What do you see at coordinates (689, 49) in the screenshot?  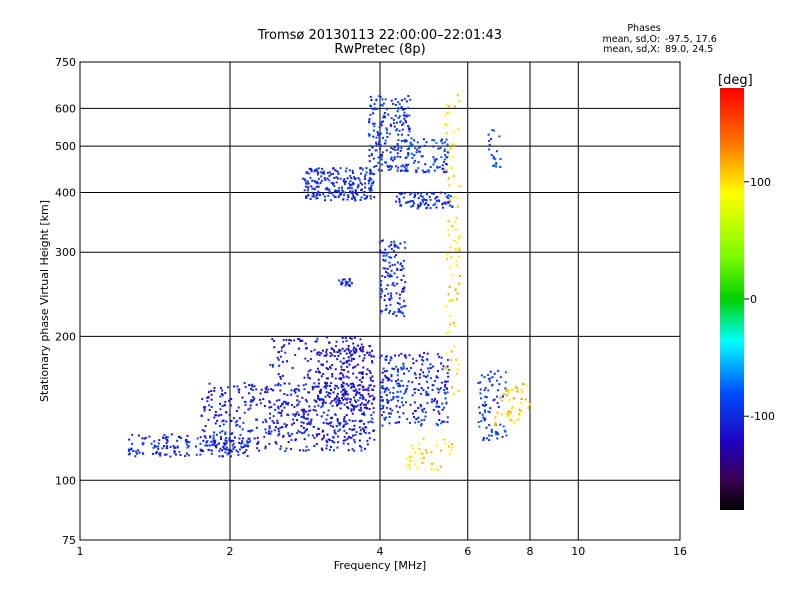 I see `phase-stats-x-values: 89.0, 24.5` at bounding box center [689, 49].